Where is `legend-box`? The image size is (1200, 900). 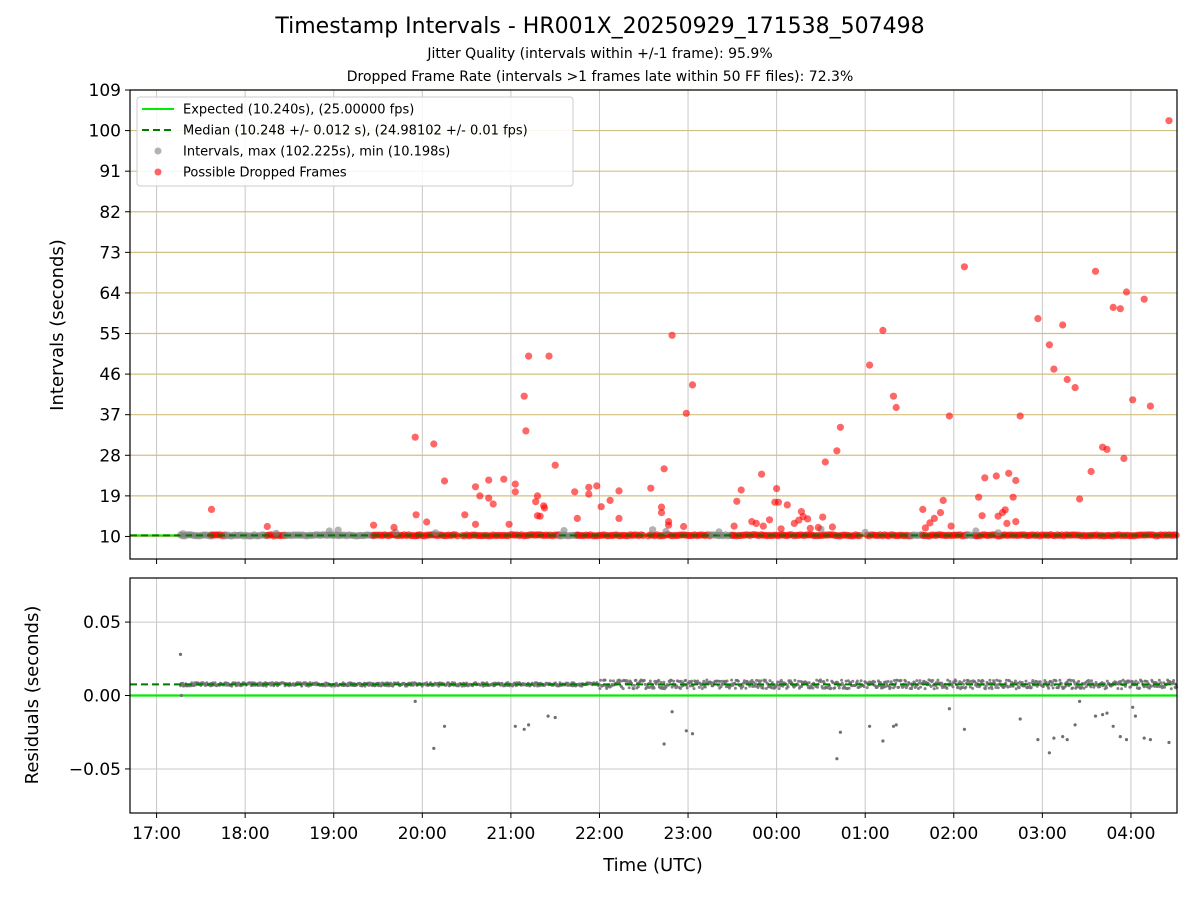
legend-box is located at coordinates (355, 141).